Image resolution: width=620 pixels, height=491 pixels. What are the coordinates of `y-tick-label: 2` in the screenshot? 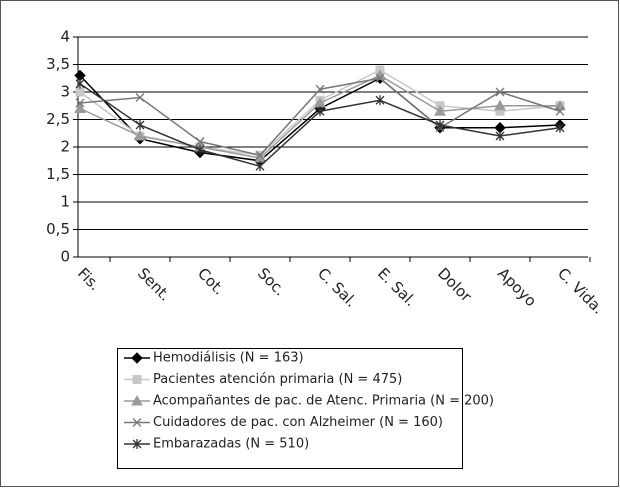 It's located at (65, 147).